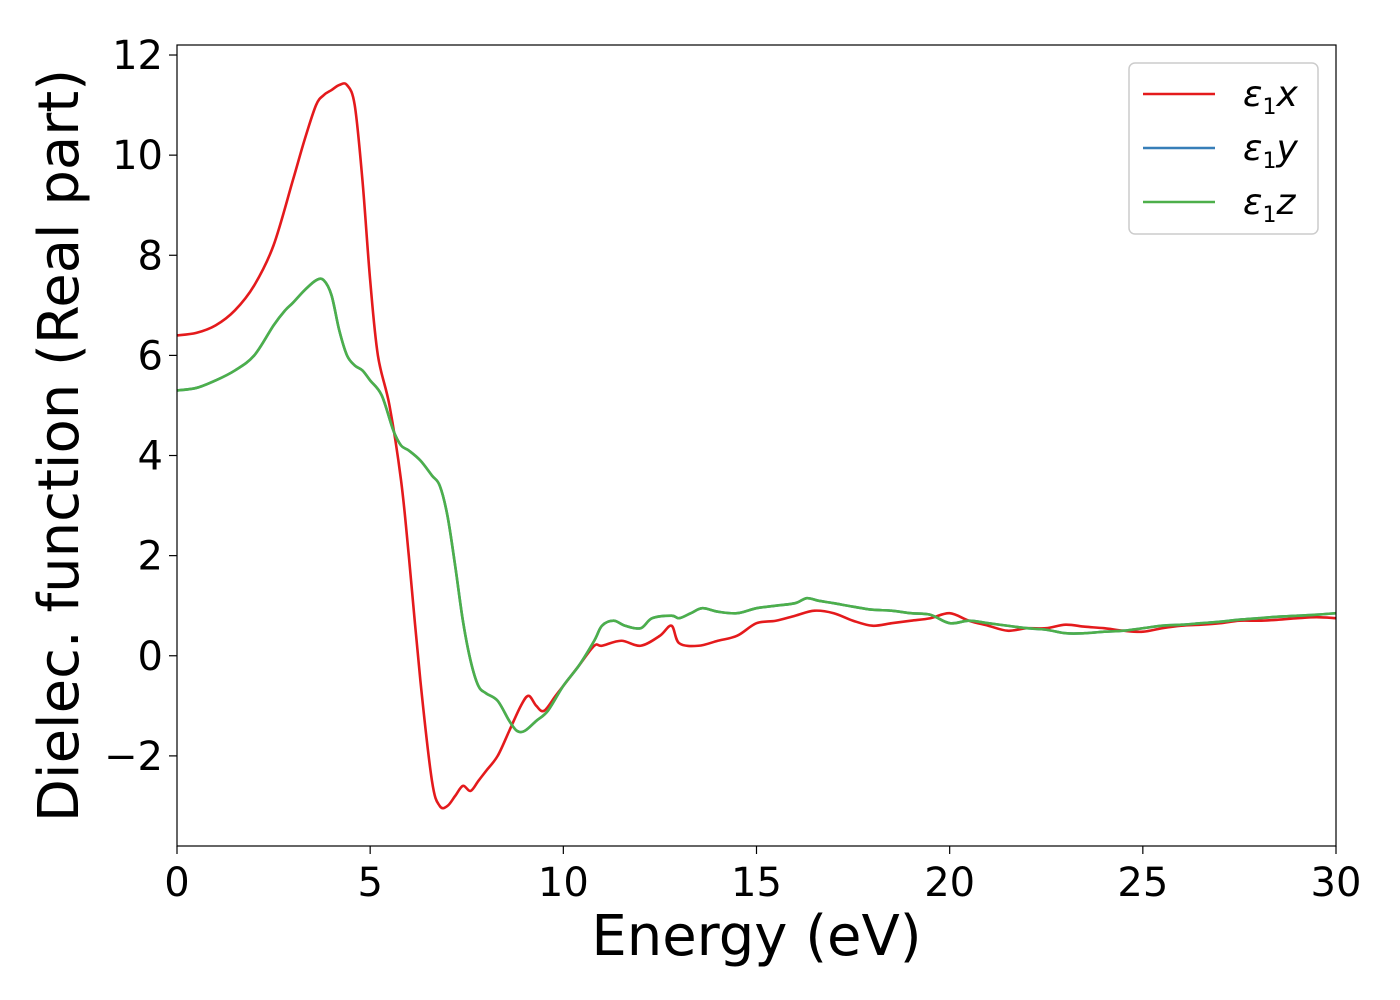 This screenshot has height=1000, width=1400. Describe the element at coordinates (150, 256) in the screenshot. I see `y-tick-label: 8` at that location.